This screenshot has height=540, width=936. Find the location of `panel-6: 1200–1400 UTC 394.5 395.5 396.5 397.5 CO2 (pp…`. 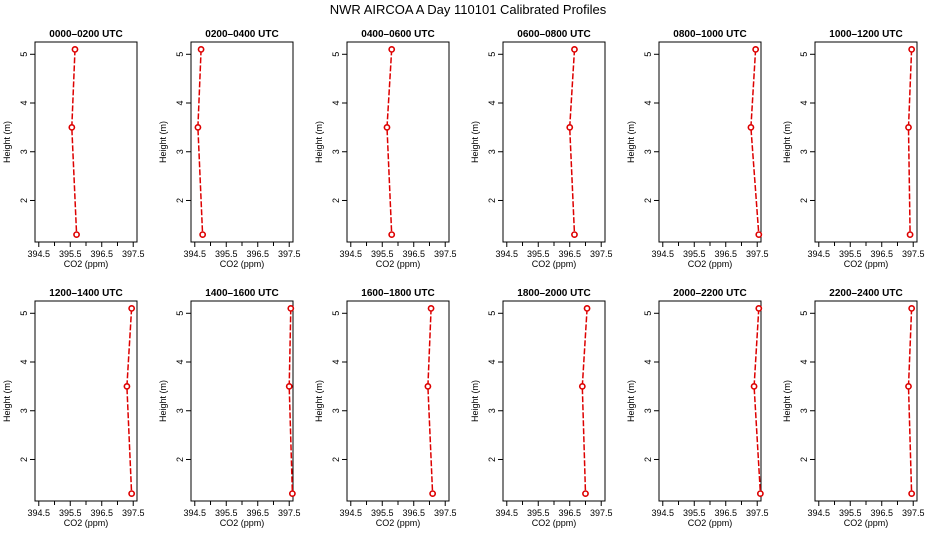

panel-6: 1200–1400 UTC 394.5 395.5 396.5 397.5 CO2 (pp… is located at coordinates (73, 408).